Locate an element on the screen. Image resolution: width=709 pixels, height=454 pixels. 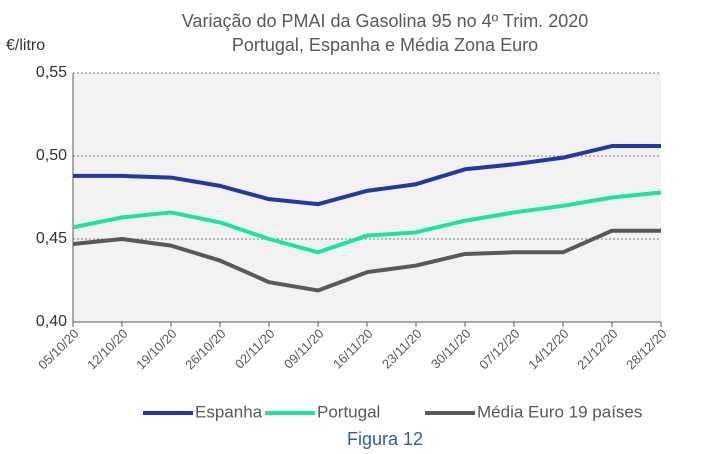
x-tick-label: 19/10/20 is located at coordinates (156, 349).